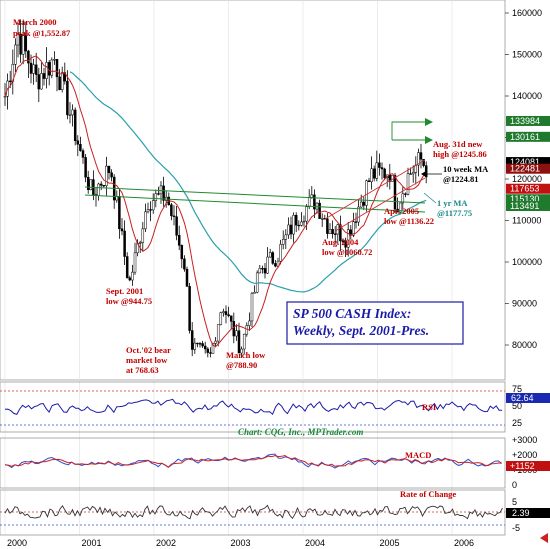  Describe the element at coordinates (246, 360) in the screenshot. I see `march-low-annotation: March low @788.90` at that location.